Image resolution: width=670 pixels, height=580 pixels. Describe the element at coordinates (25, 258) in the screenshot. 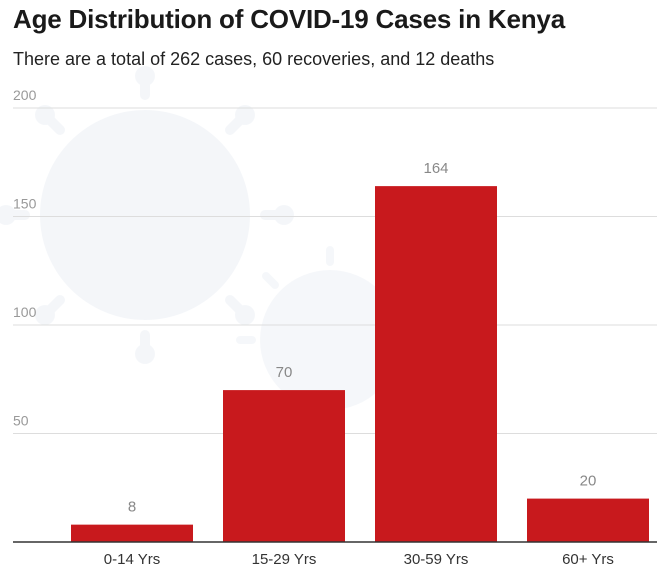

I see `y-axis-tick-labels: 50 100 150 200` at that location.